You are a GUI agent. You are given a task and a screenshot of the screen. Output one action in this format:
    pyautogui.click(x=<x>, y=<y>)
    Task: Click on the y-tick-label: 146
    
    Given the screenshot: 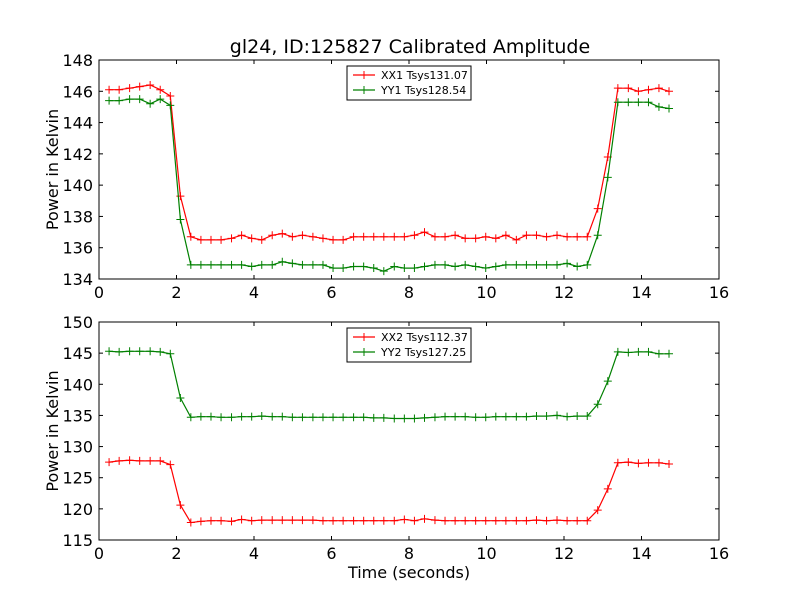 What is the action you would take?
    pyautogui.click(x=77, y=91)
    